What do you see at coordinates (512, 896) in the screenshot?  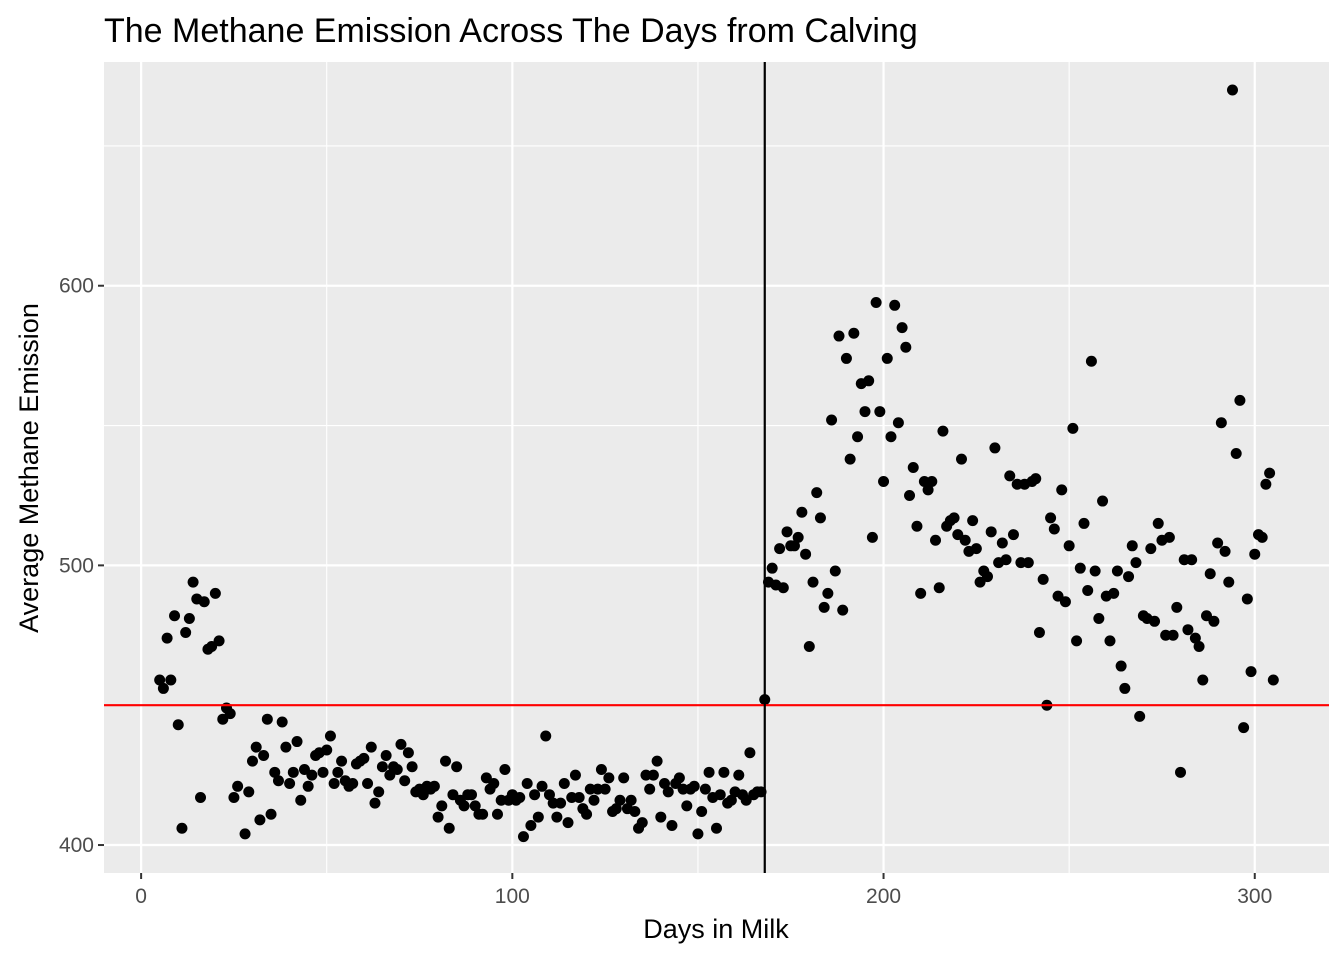 I see `x-tick-label: 100` at bounding box center [512, 896].